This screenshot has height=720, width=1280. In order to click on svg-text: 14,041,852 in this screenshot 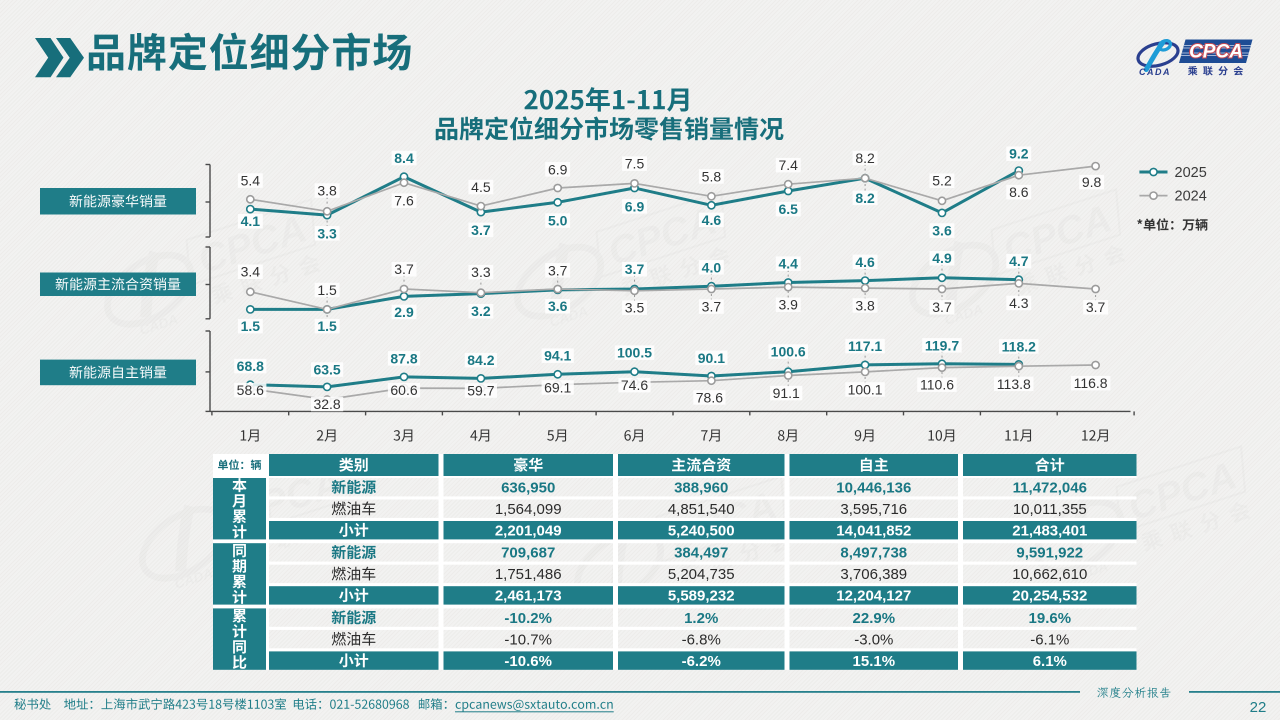, I will do `click(873, 531)`.